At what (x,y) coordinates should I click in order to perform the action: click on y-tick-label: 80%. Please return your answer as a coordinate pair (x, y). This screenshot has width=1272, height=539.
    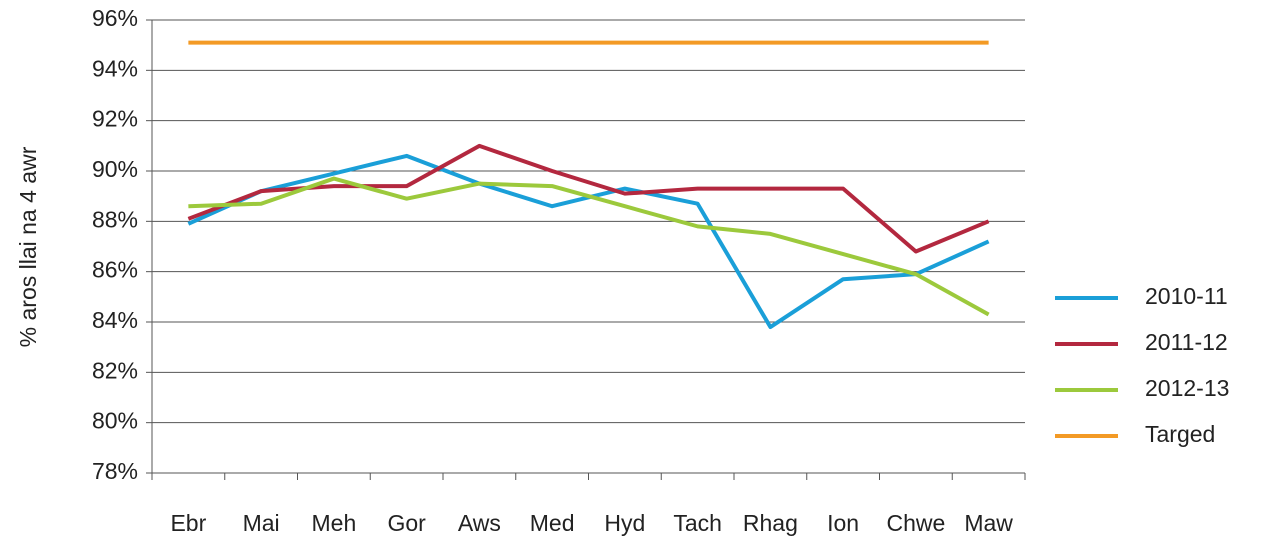
    Looking at the image, I should click on (115, 421).